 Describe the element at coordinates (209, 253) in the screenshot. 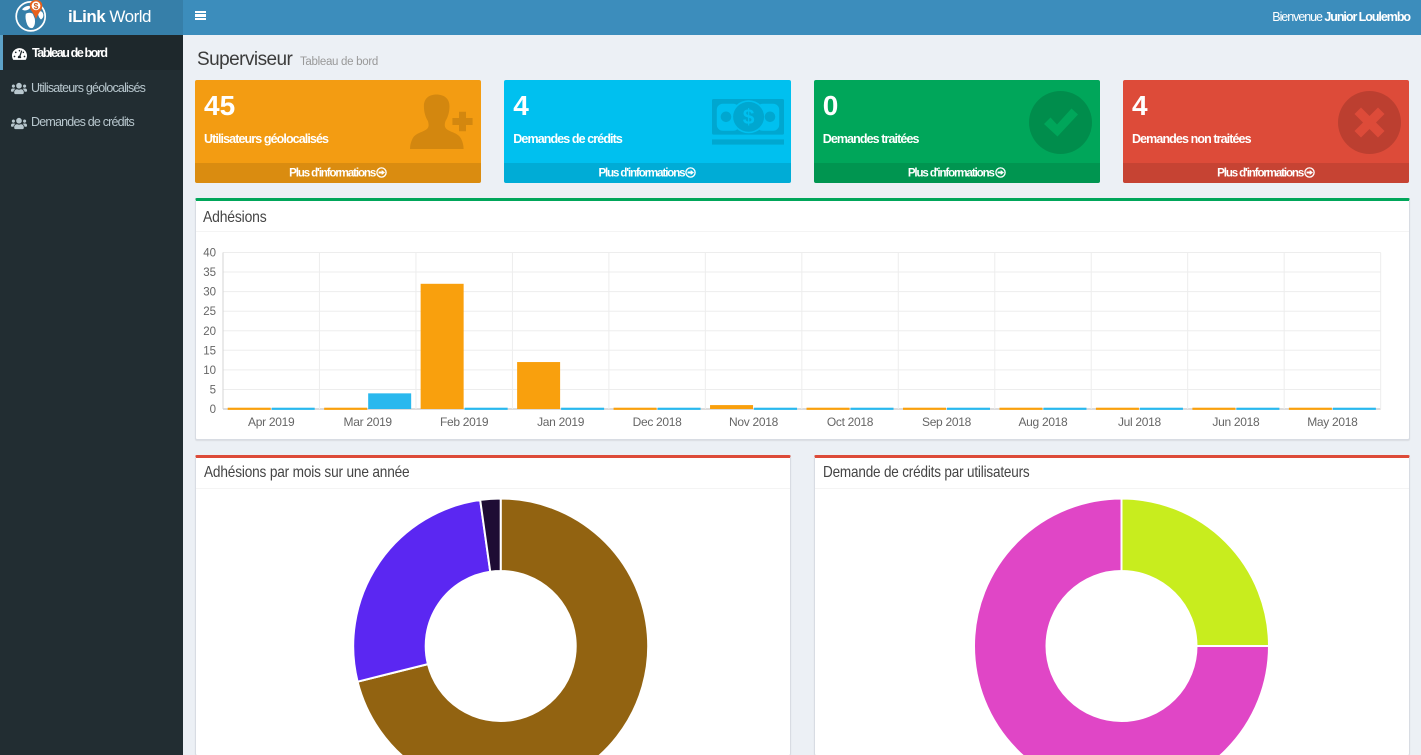

I see `svg-text: 40` at that location.